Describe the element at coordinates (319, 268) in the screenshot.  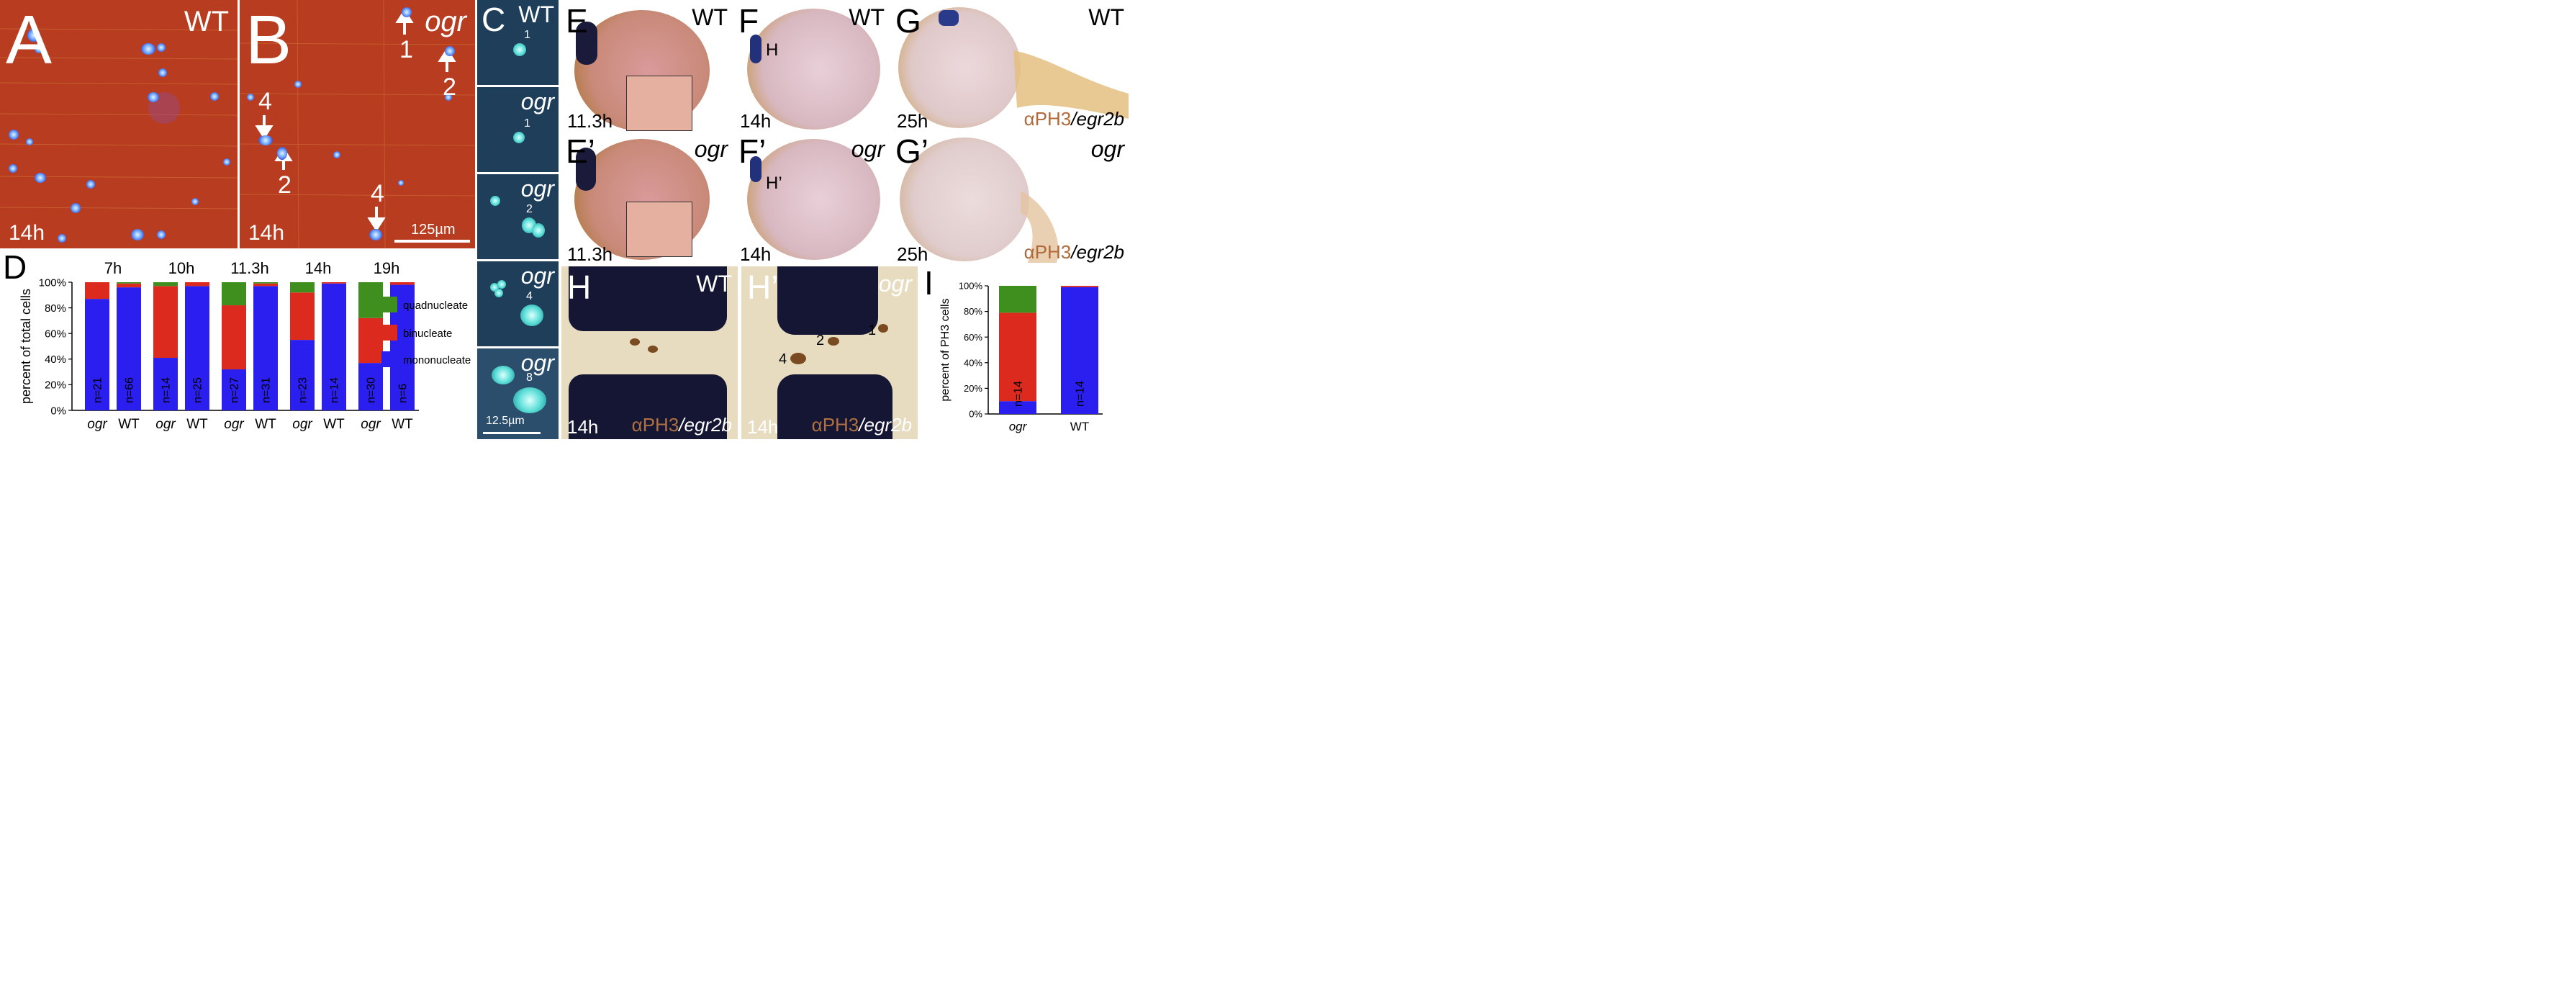
I see `group-label: 14h` at that location.